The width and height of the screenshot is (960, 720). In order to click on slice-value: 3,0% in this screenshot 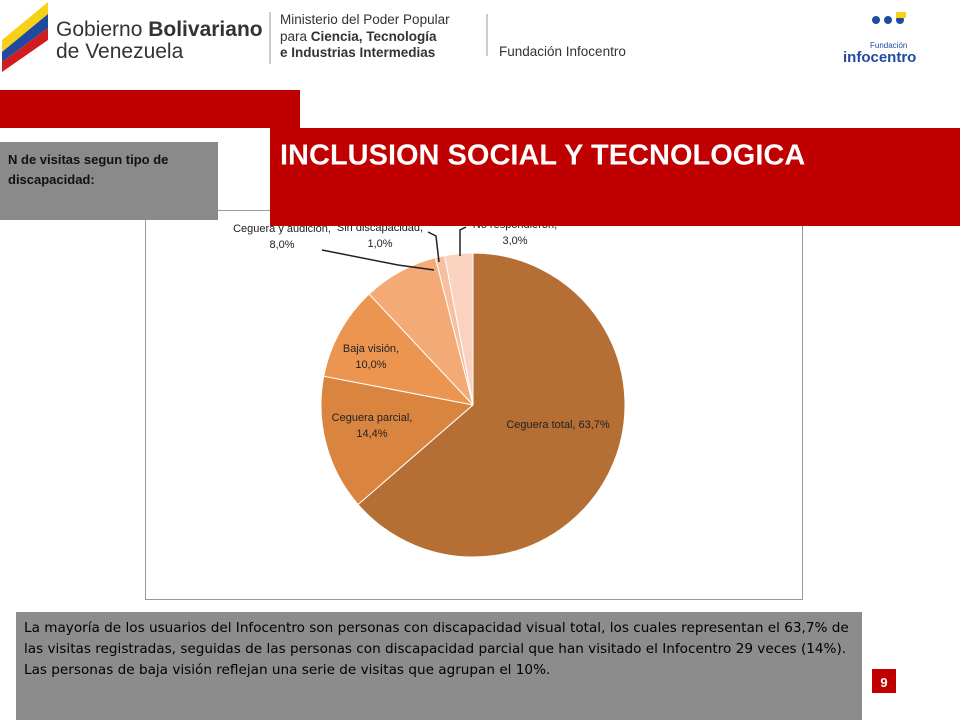, I will do `click(514, 241)`.